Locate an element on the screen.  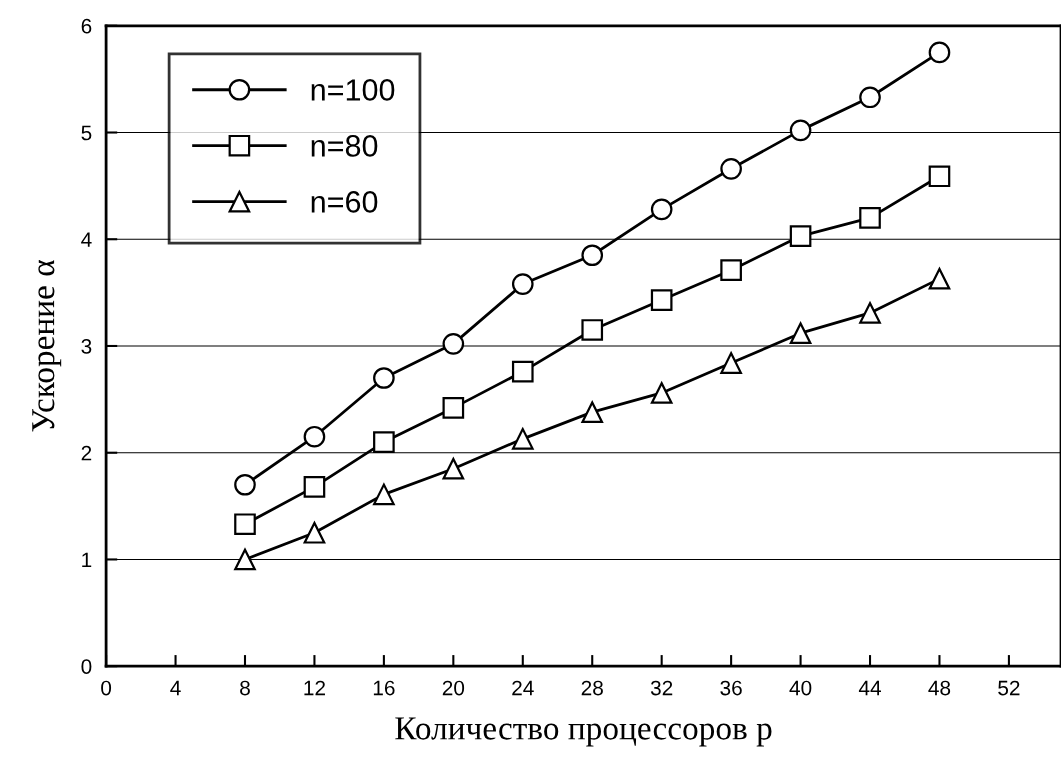
y-axis-title: Ускорение α is located at coordinates (47, 346).